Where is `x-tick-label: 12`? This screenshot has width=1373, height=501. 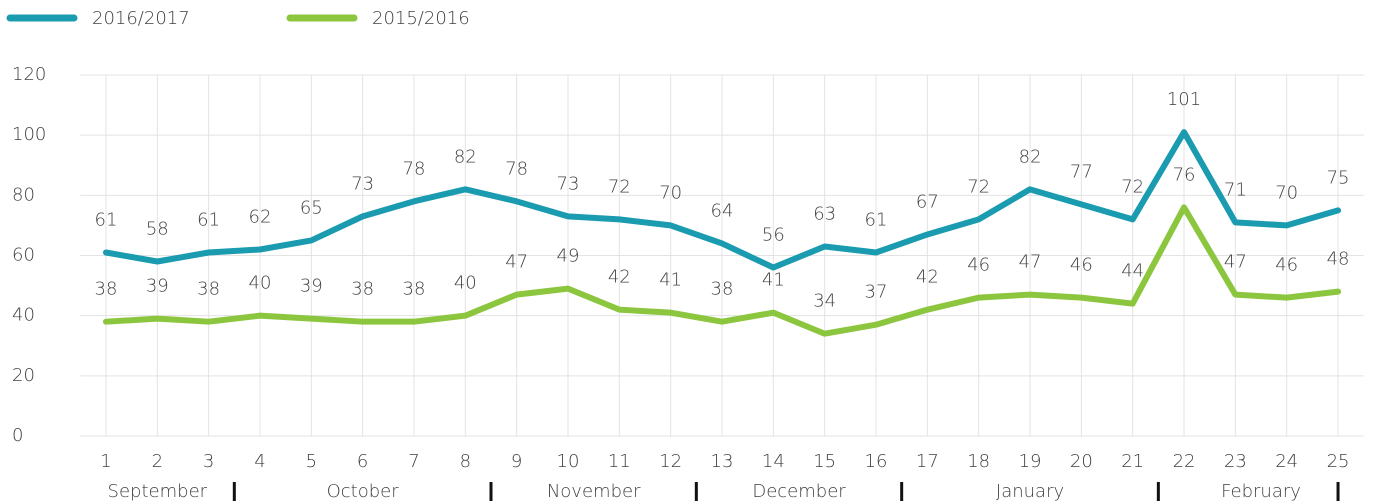 x-tick-label: 12 is located at coordinates (670, 461).